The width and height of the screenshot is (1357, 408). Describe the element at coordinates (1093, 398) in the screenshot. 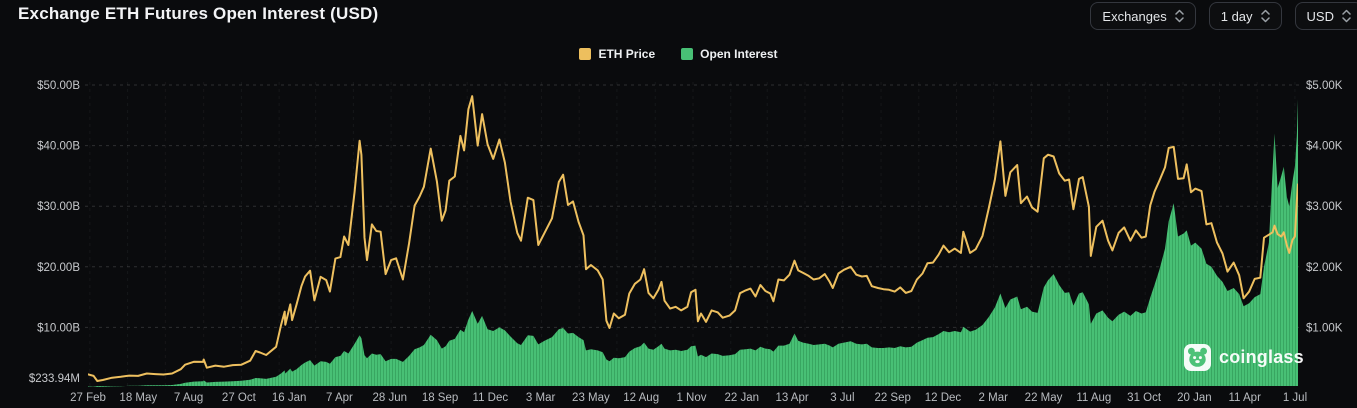

I see `x-axis-label: 11 Aug` at that location.